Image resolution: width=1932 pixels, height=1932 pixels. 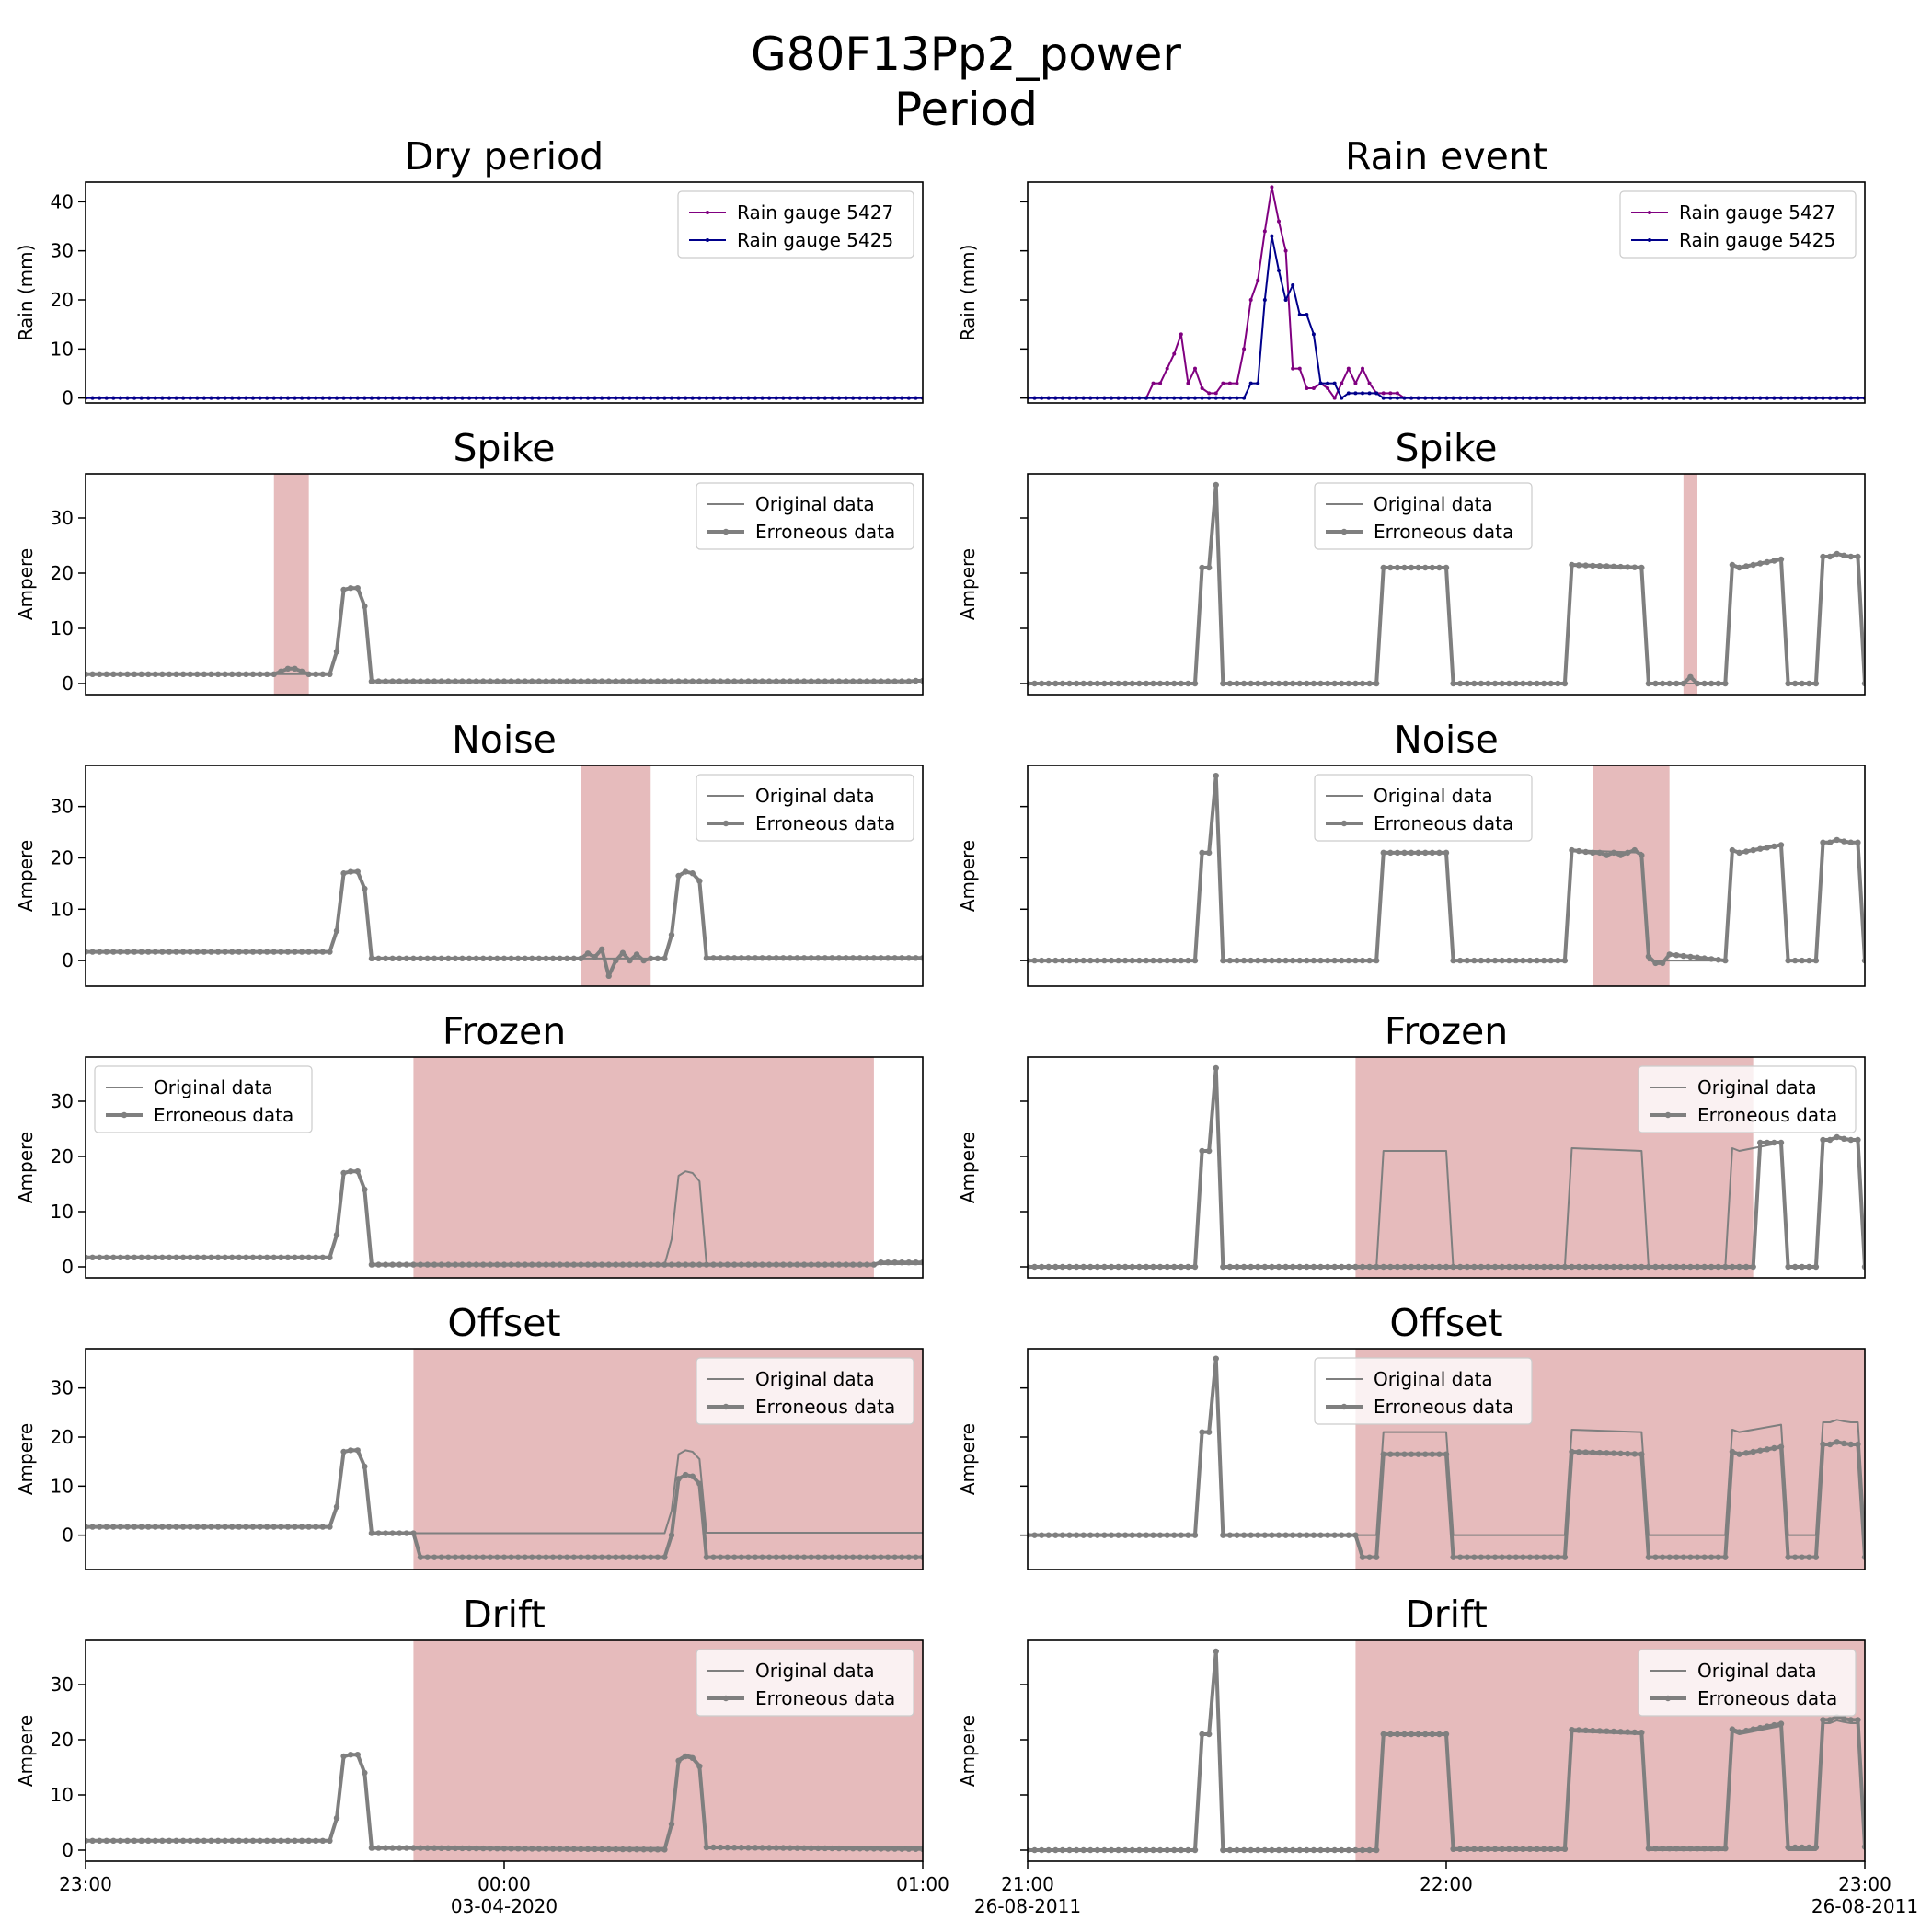 What do you see at coordinates (1446, 584) in the screenshot?
I see `plot-area` at bounding box center [1446, 584].